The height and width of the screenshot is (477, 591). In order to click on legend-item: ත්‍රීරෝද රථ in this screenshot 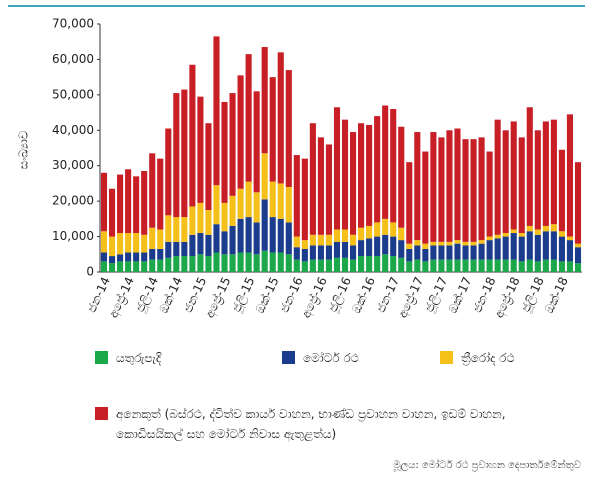, I will do `click(477, 358)`.